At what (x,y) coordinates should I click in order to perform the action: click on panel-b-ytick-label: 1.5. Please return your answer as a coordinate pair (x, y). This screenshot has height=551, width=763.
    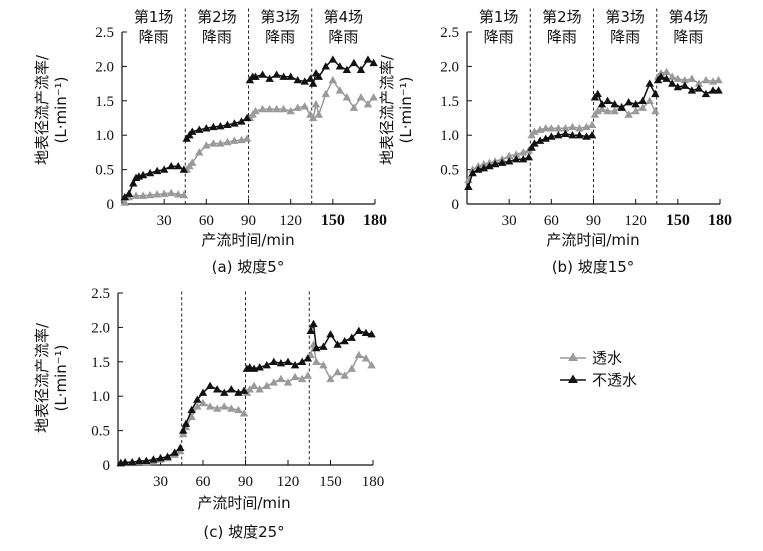
    Looking at the image, I should click on (449, 102).